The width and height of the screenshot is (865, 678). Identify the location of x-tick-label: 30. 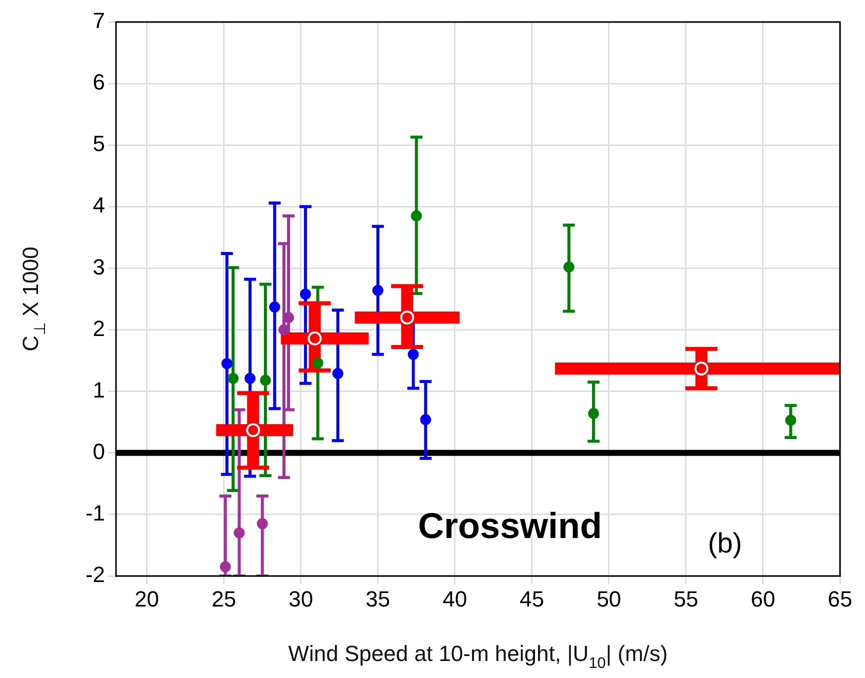
(301, 599).